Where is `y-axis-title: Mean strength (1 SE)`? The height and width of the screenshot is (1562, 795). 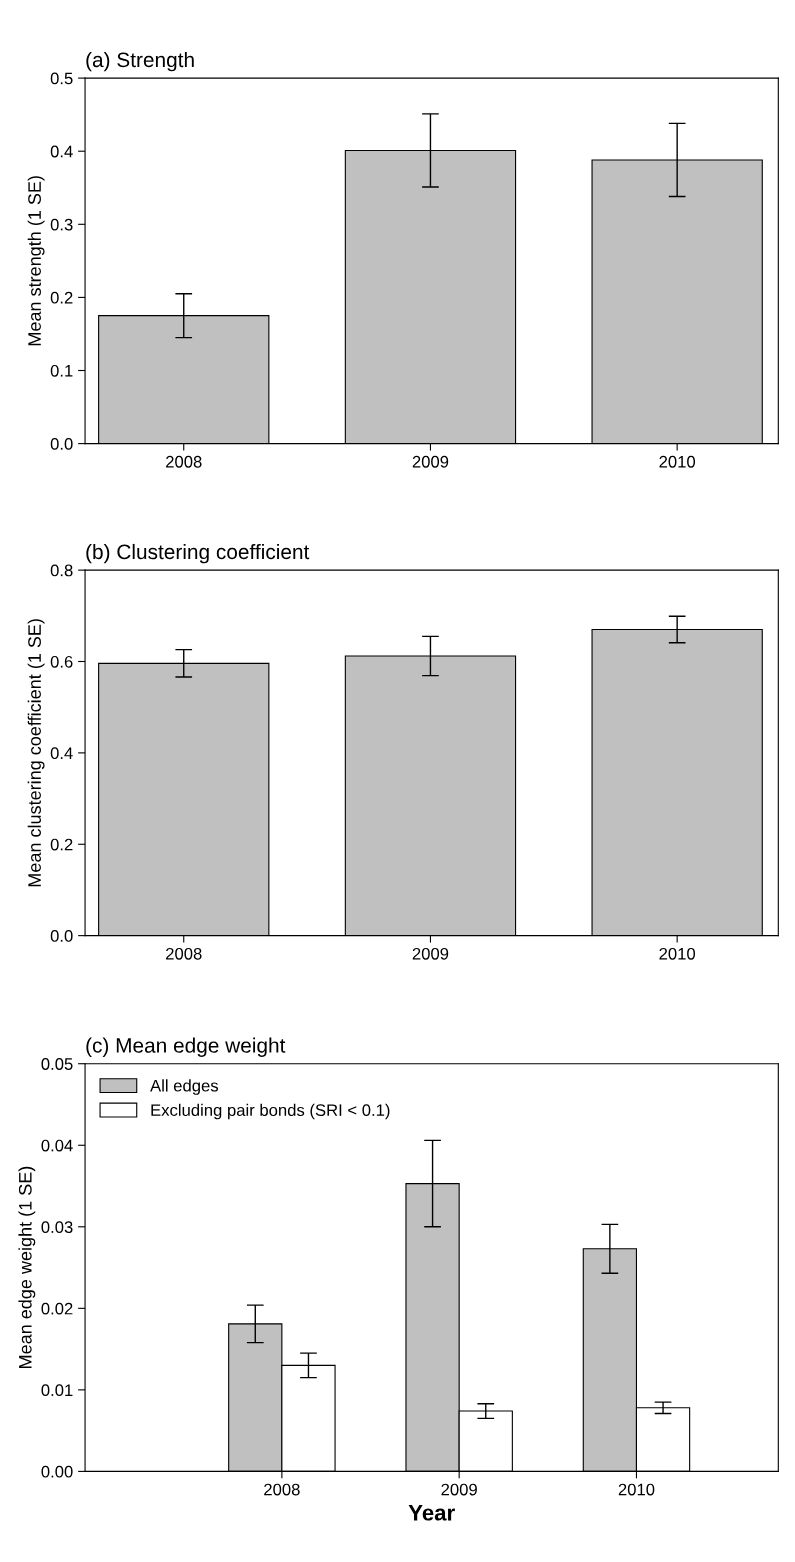
y-axis-title: Mean strength (1 SE) is located at coordinates (36, 261).